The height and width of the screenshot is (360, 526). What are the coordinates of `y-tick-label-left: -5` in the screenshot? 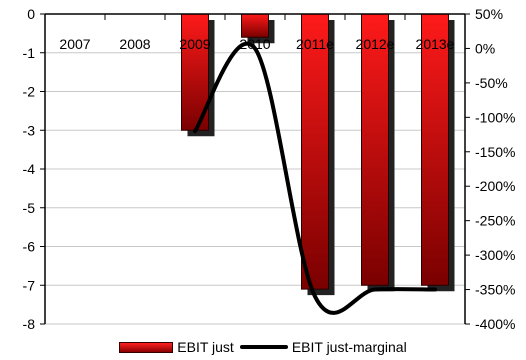 It's located at (29, 208).